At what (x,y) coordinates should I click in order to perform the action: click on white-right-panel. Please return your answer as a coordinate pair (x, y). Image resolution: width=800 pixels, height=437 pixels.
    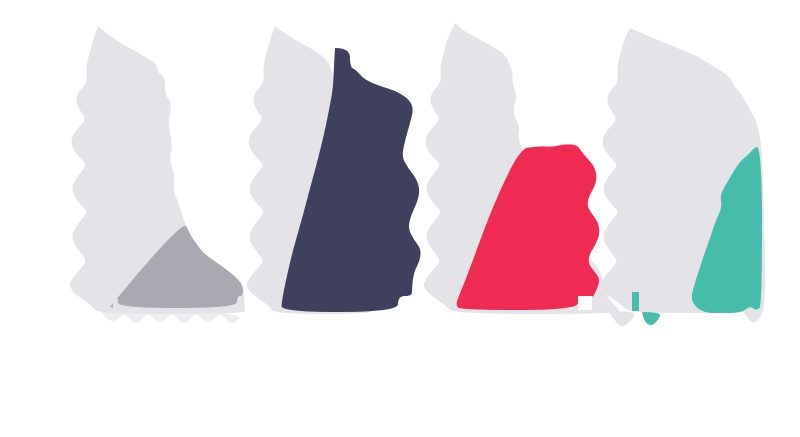
    Looking at the image, I should click on (781, 173).